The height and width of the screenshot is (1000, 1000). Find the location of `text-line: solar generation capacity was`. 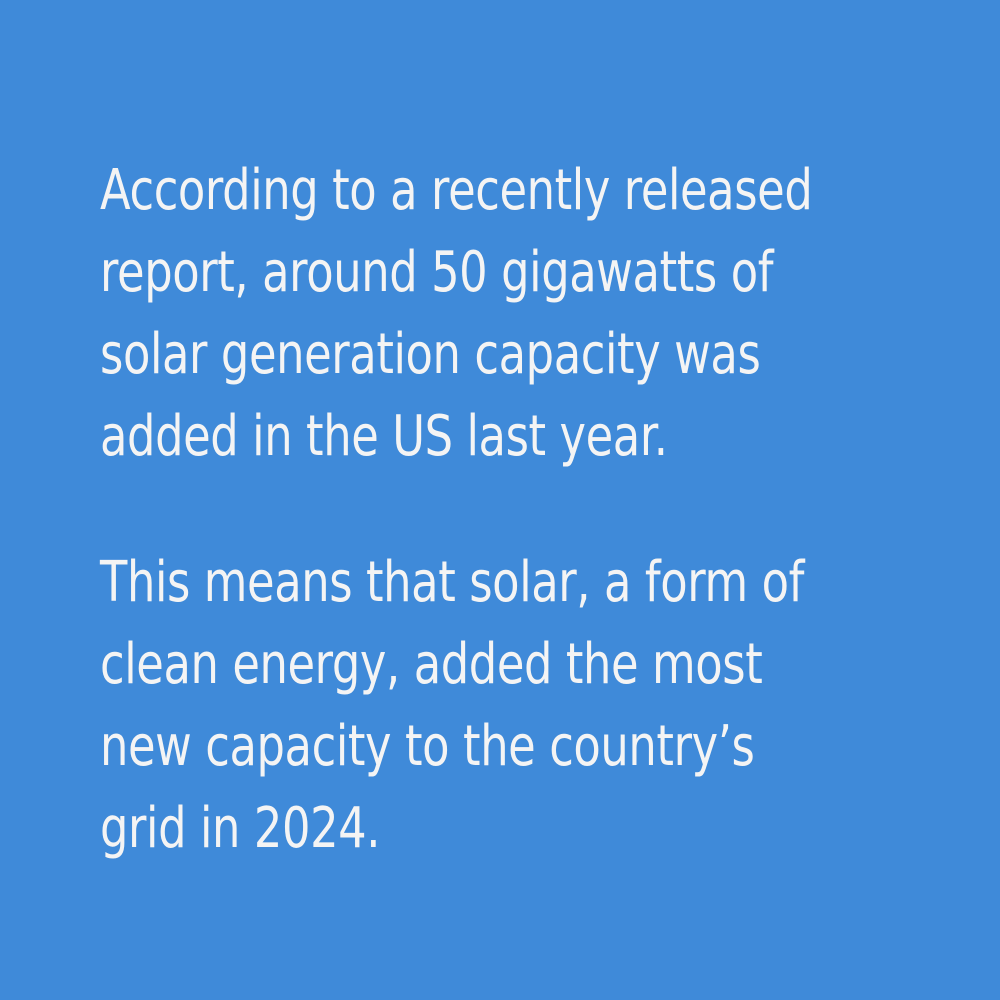

text-line: solar generation capacity was is located at coordinates (430, 354).